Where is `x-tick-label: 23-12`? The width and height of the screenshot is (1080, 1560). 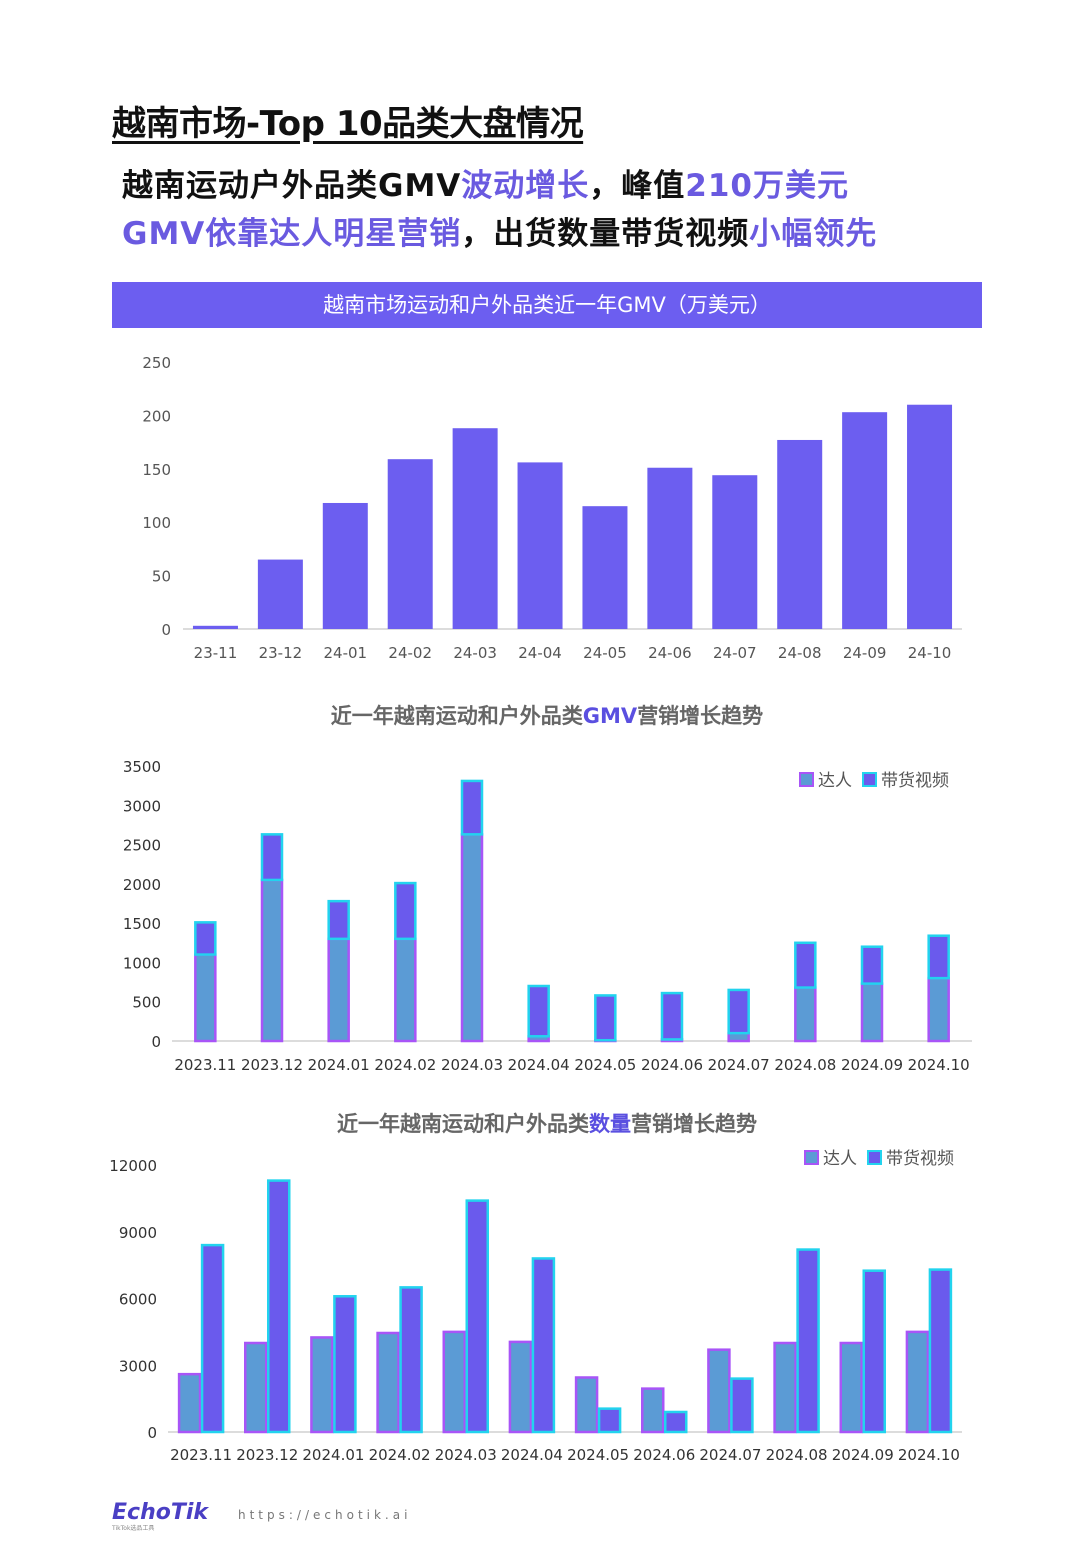
x-tick-label: 23-12 is located at coordinates (281, 653).